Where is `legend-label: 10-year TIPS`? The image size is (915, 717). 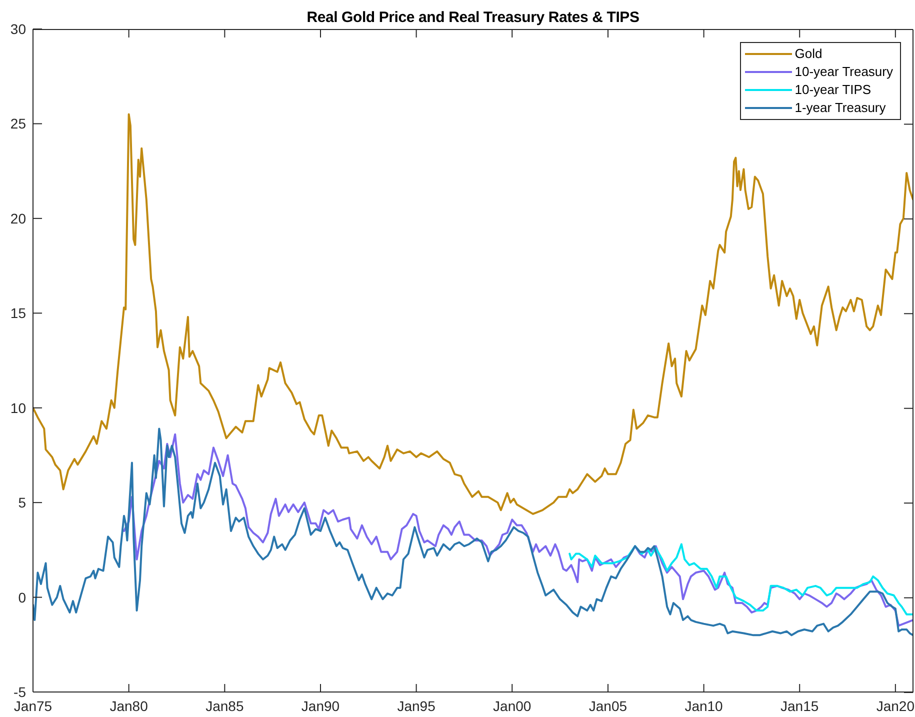
legend-label: 10-year TIPS is located at coordinates (833, 90).